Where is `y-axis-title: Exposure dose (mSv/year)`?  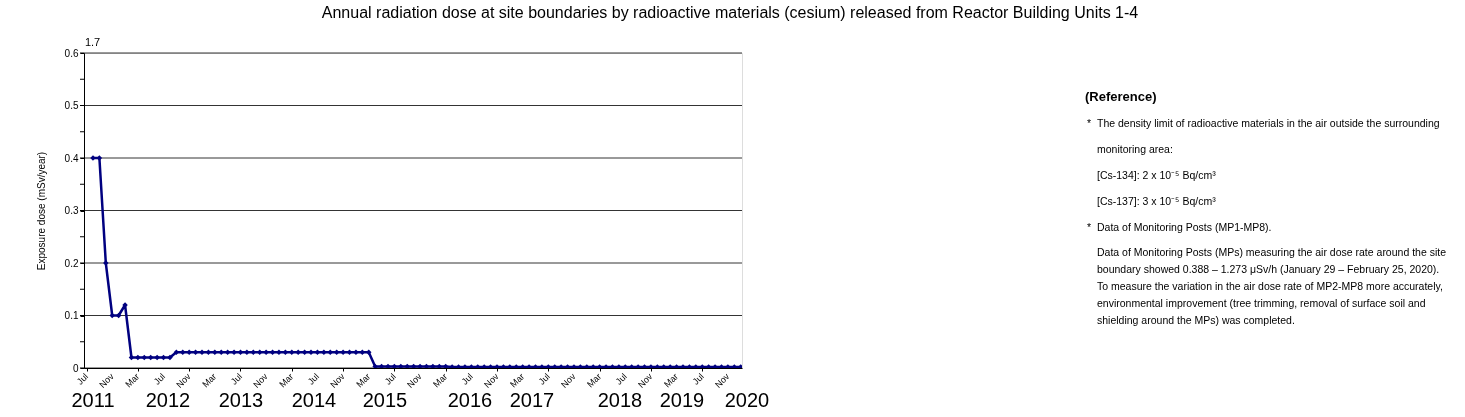
y-axis-title: Exposure dose (mSv/year) is located at coordinates (41, 211).